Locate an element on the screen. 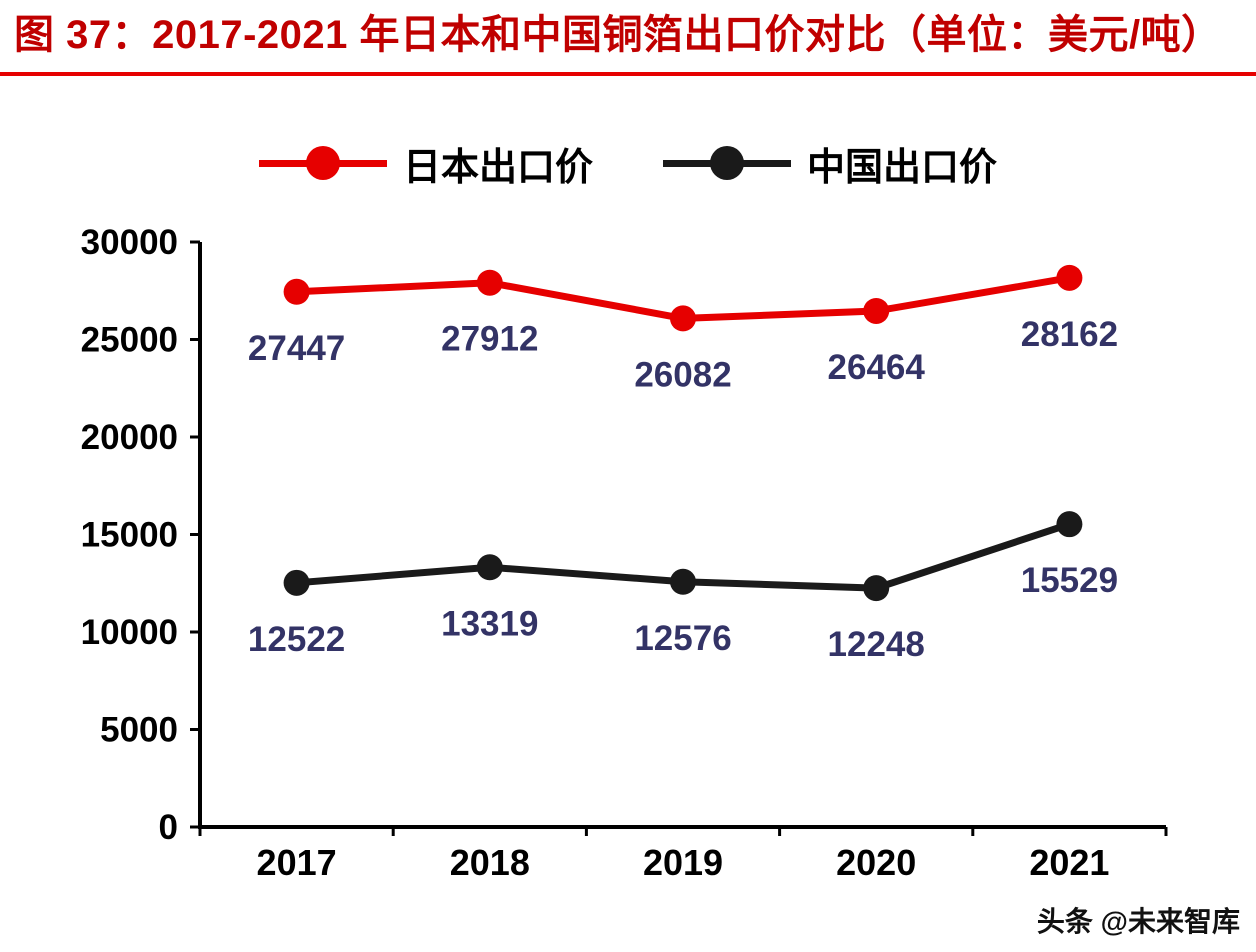 The width and height of the screenshot is (1256, 952). data-label: 12576 is located at coordinates (682, 638).